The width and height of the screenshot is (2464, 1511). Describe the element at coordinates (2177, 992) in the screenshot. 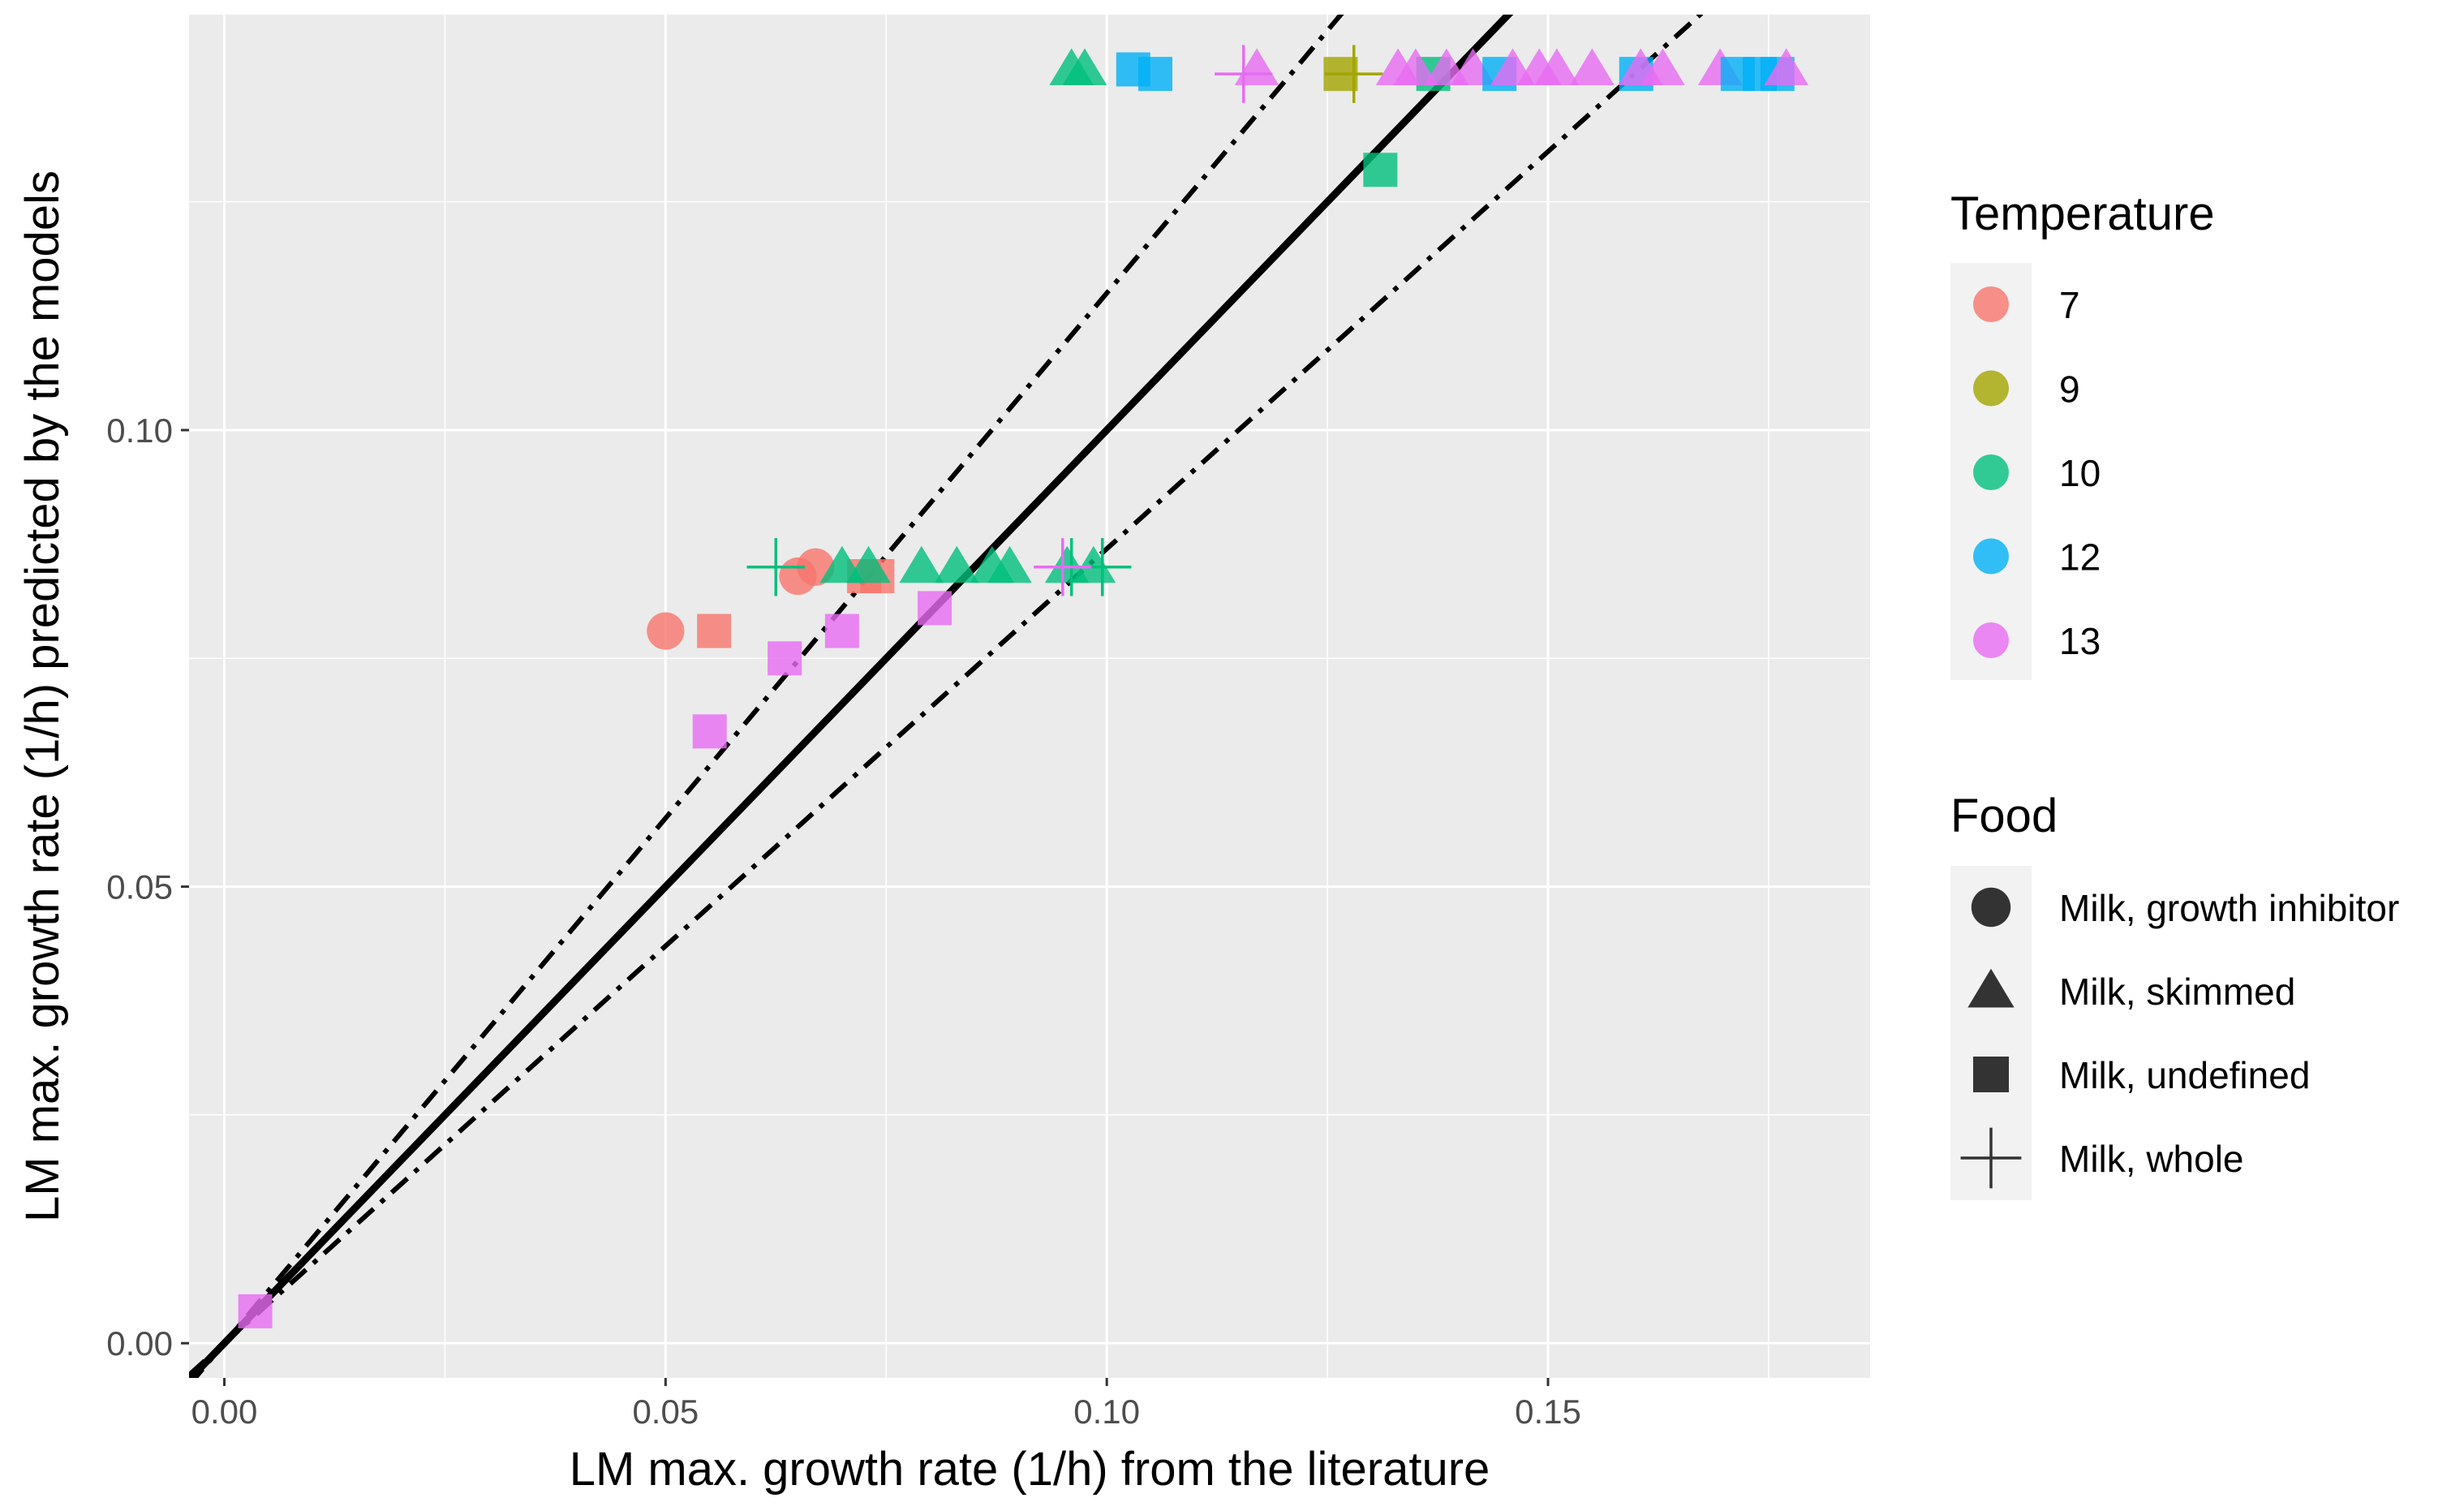

I see `legend-food-label: Milk, skimmed` at that location.